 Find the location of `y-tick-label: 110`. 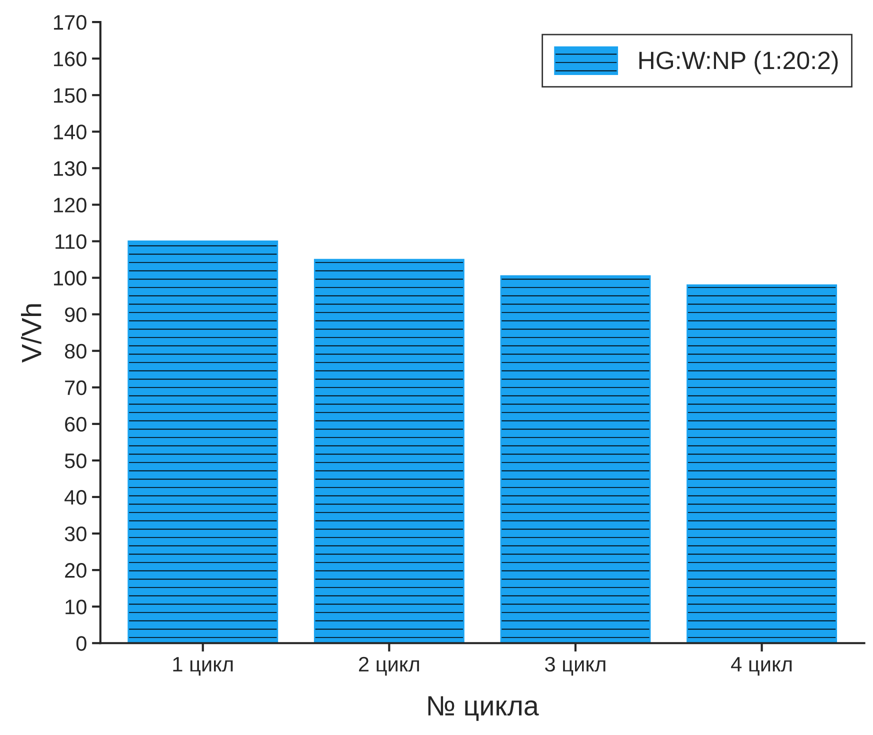

y-tick-label: 110 is located at coordinates (71, 242).